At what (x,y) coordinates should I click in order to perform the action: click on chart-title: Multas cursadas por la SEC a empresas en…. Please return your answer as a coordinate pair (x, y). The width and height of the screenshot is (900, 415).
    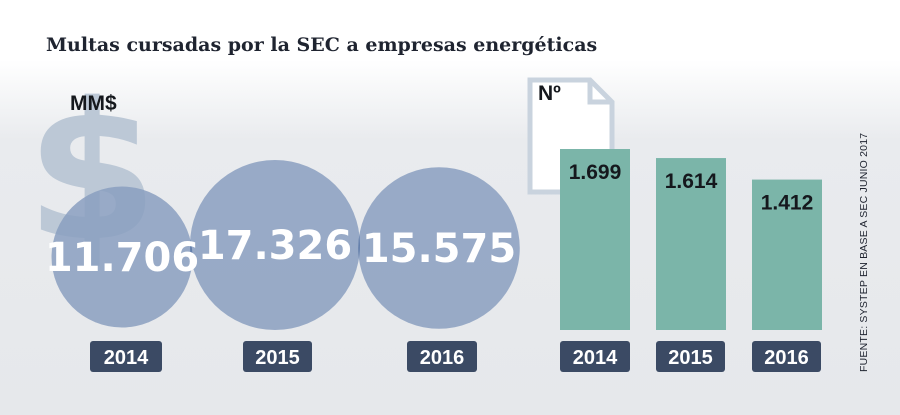
    Looking at the image, I should click on (322, 45).